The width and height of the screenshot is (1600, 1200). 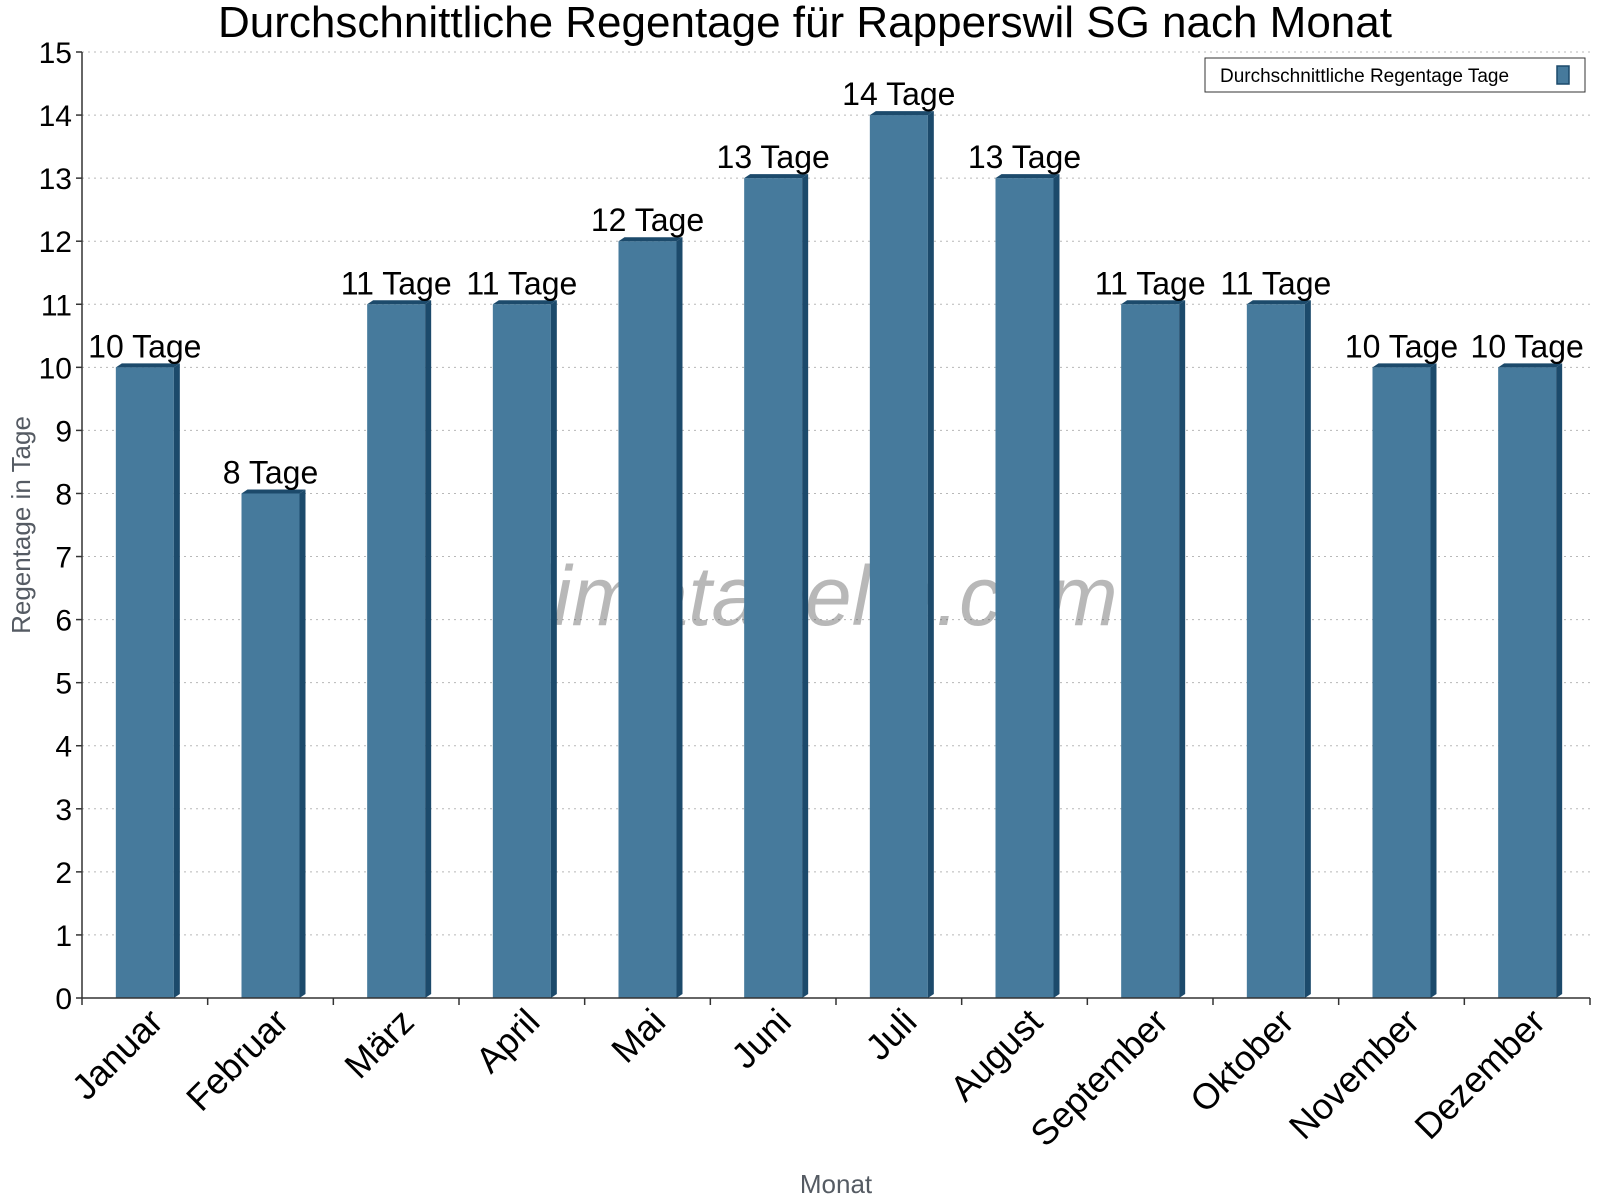 I want to click on y-tick-label: 10, so click(x=55, y=368).